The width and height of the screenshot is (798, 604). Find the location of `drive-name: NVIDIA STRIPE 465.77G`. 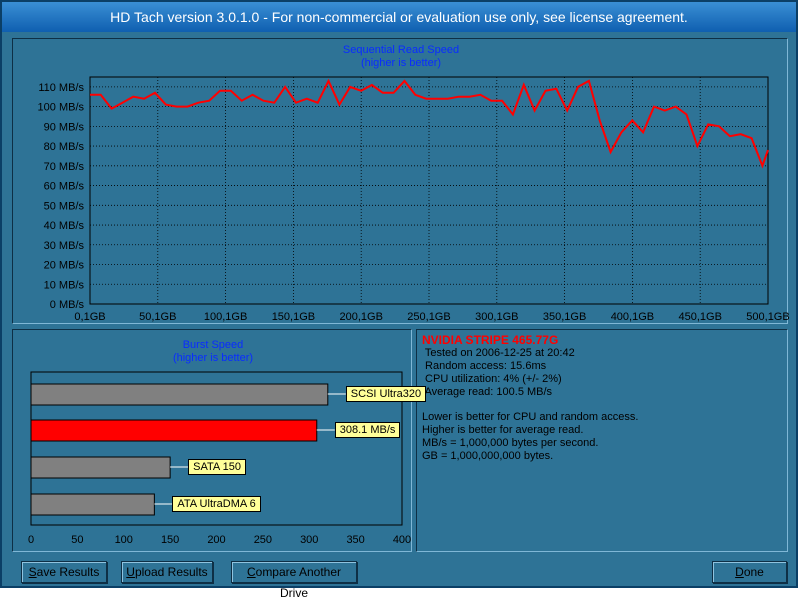

drive-name: NVIDIA STRIPE 465.77G is located at coordinates (490, 340).